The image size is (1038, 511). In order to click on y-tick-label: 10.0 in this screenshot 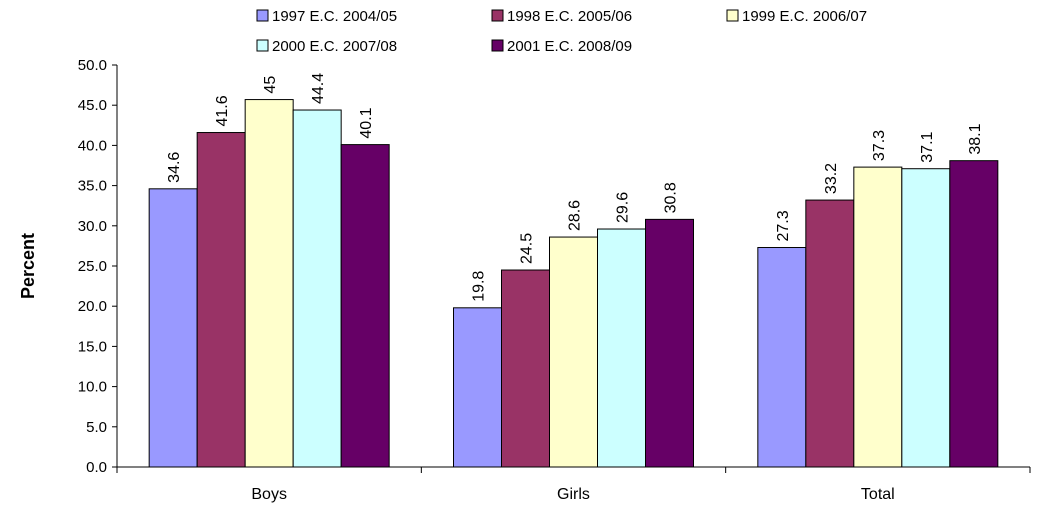, I will do `click(92, 387)`.